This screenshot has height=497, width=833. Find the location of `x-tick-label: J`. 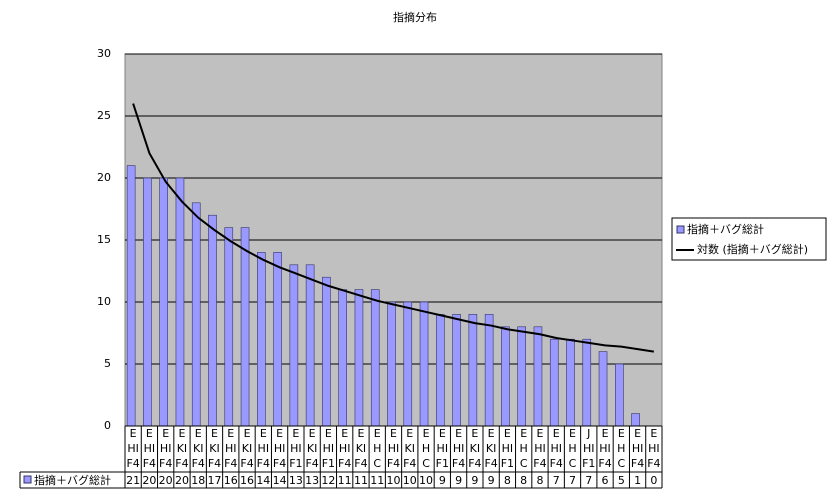

x-tick-label: J is located at coordinates (588, 433).